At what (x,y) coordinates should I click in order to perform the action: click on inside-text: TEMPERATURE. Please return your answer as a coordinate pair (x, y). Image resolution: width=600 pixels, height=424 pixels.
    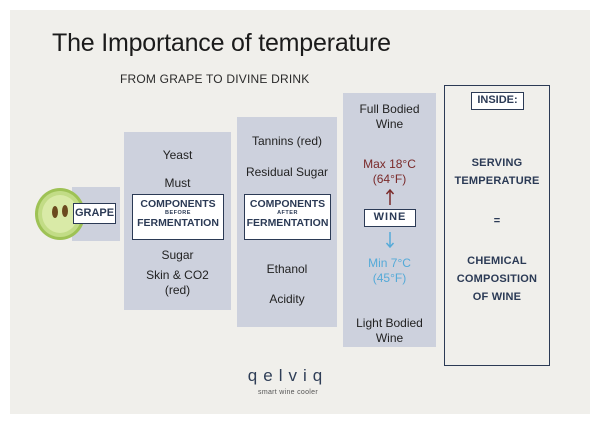
    Looking at the image, I should click on (497, 181).